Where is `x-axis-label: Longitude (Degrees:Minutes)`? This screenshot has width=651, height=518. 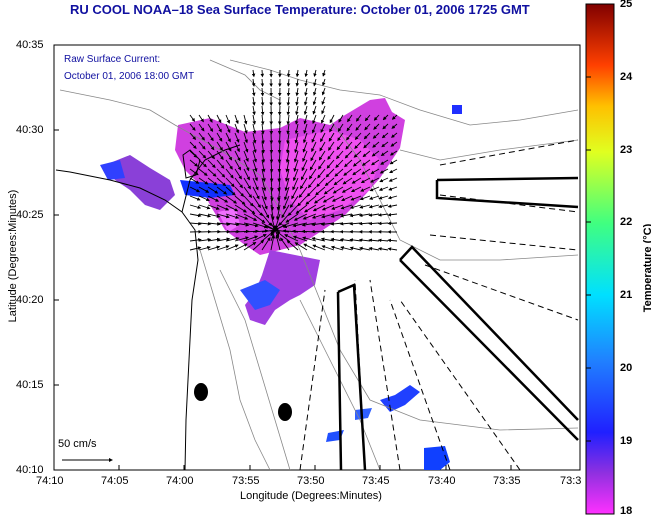
x-axis-label: Longitude (Degrees:Minutes) is located at coordinates (311, 496).